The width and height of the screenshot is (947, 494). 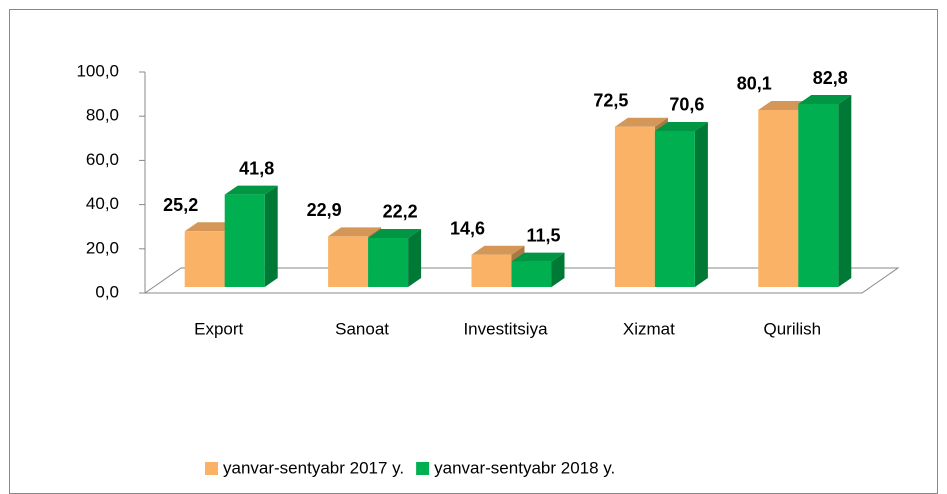 I want to click on legend-label: yanvar-sentyabr 2017 y., so click(x=313, y=467).